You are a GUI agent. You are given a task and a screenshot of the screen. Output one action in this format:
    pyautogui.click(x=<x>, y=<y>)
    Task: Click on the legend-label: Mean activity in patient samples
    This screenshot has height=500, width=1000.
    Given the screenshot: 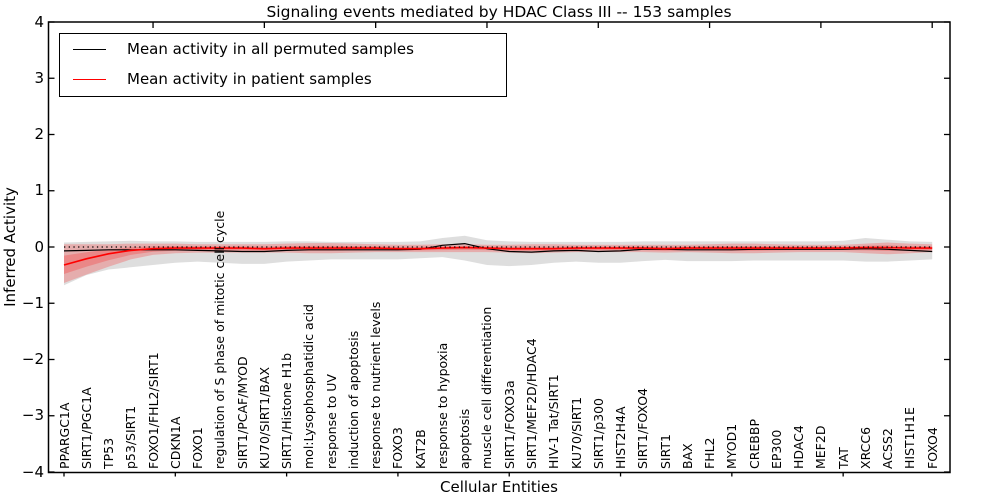 What is the action you would take?
    pyautogui.click(x=249, y=79)
    